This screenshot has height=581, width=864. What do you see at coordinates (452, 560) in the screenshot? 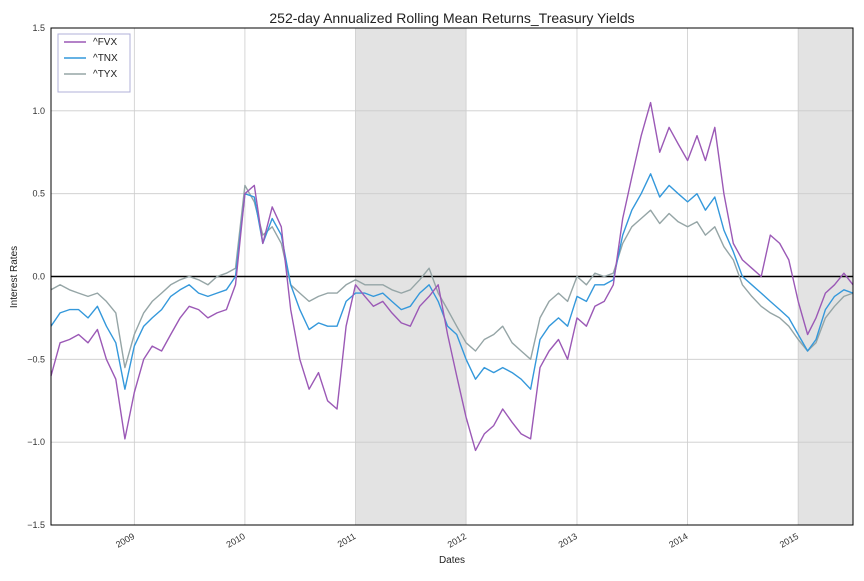
I see `x-axis-title: Dates` at bounding box center [452, 560].